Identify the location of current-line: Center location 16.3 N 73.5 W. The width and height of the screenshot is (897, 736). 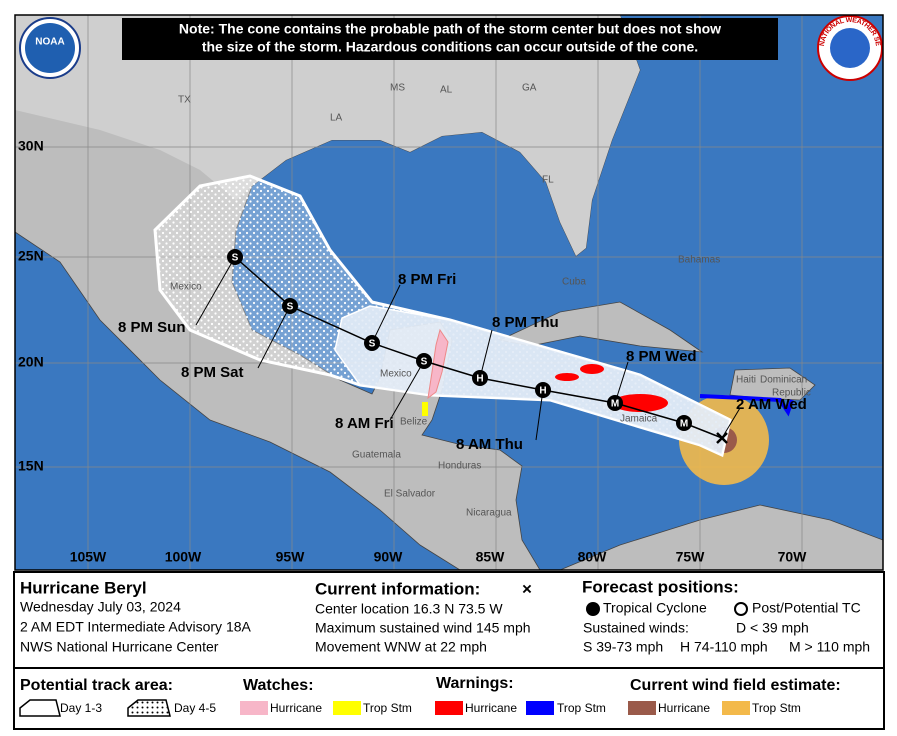
(409, 609).